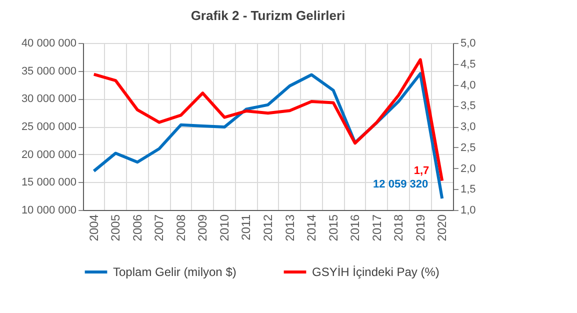 The image size is (577, 313). I want to click on y-tick-label: 25 000 000, so click(48, 127).